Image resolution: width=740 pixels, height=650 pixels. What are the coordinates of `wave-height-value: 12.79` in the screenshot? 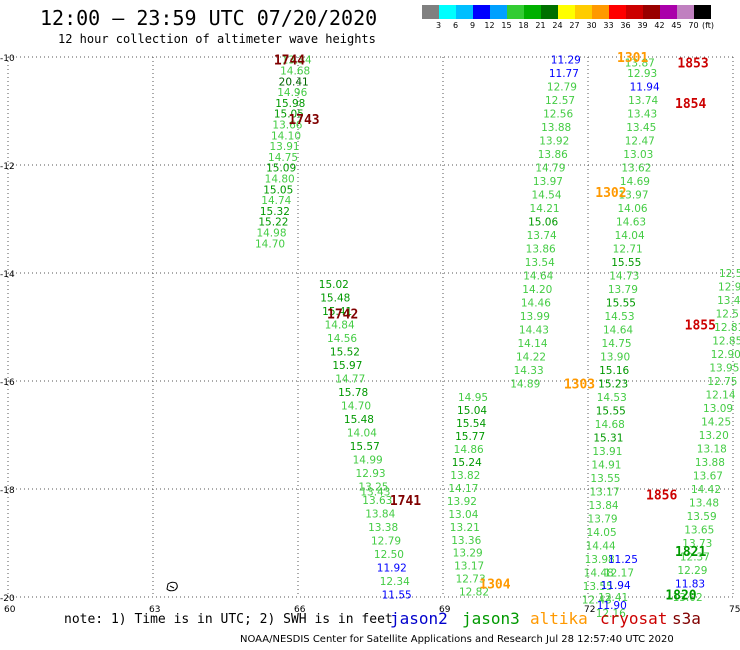 It's located at (562, 88).